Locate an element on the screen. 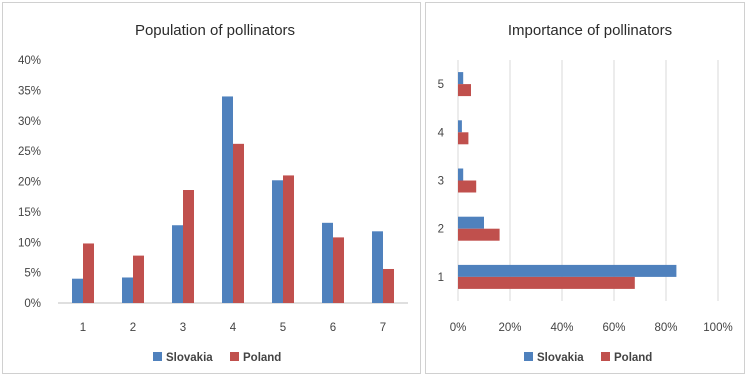  x-tick-label: 5 is located at coordinates (283, 328).